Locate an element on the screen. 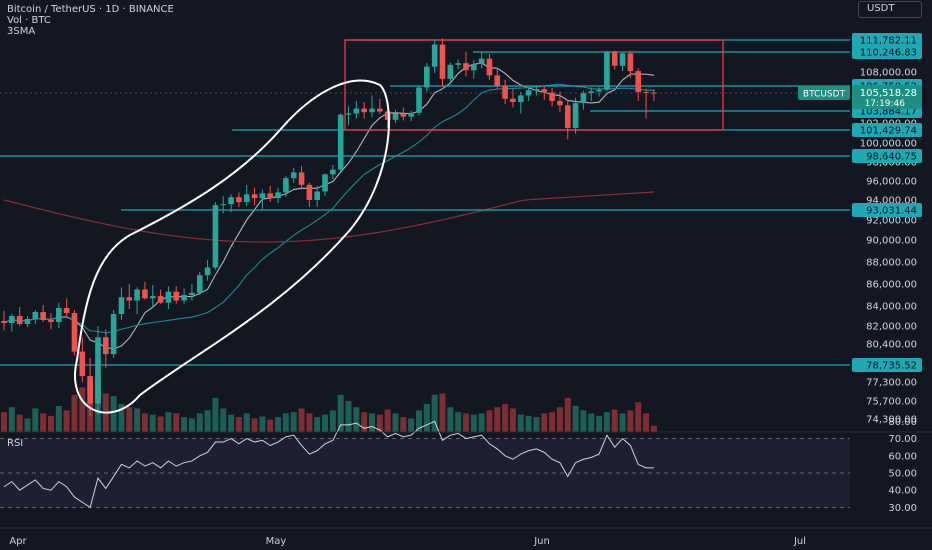 Image resolution: width=932 pixels, height=550 pixels. rsi-pane-label: RSI is located at coordinates (15, 443).